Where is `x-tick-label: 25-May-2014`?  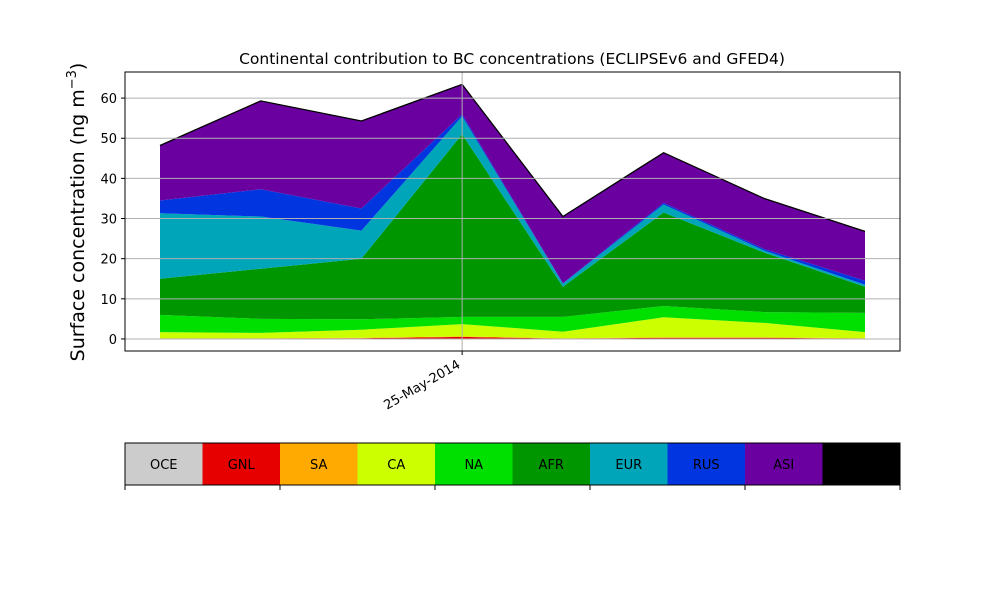 x-tick-label: 25-May-2014 is located at coordinates (422, 385).